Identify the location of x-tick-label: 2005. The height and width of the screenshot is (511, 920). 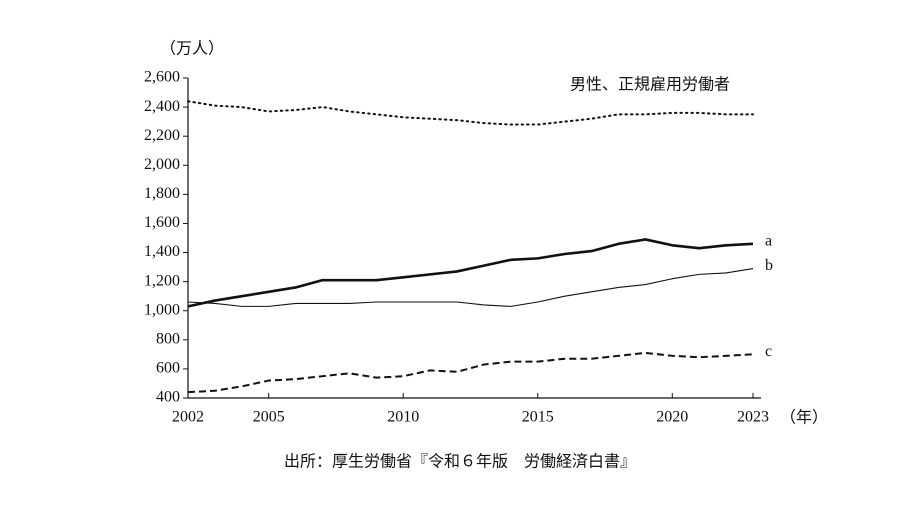
(269, 417).